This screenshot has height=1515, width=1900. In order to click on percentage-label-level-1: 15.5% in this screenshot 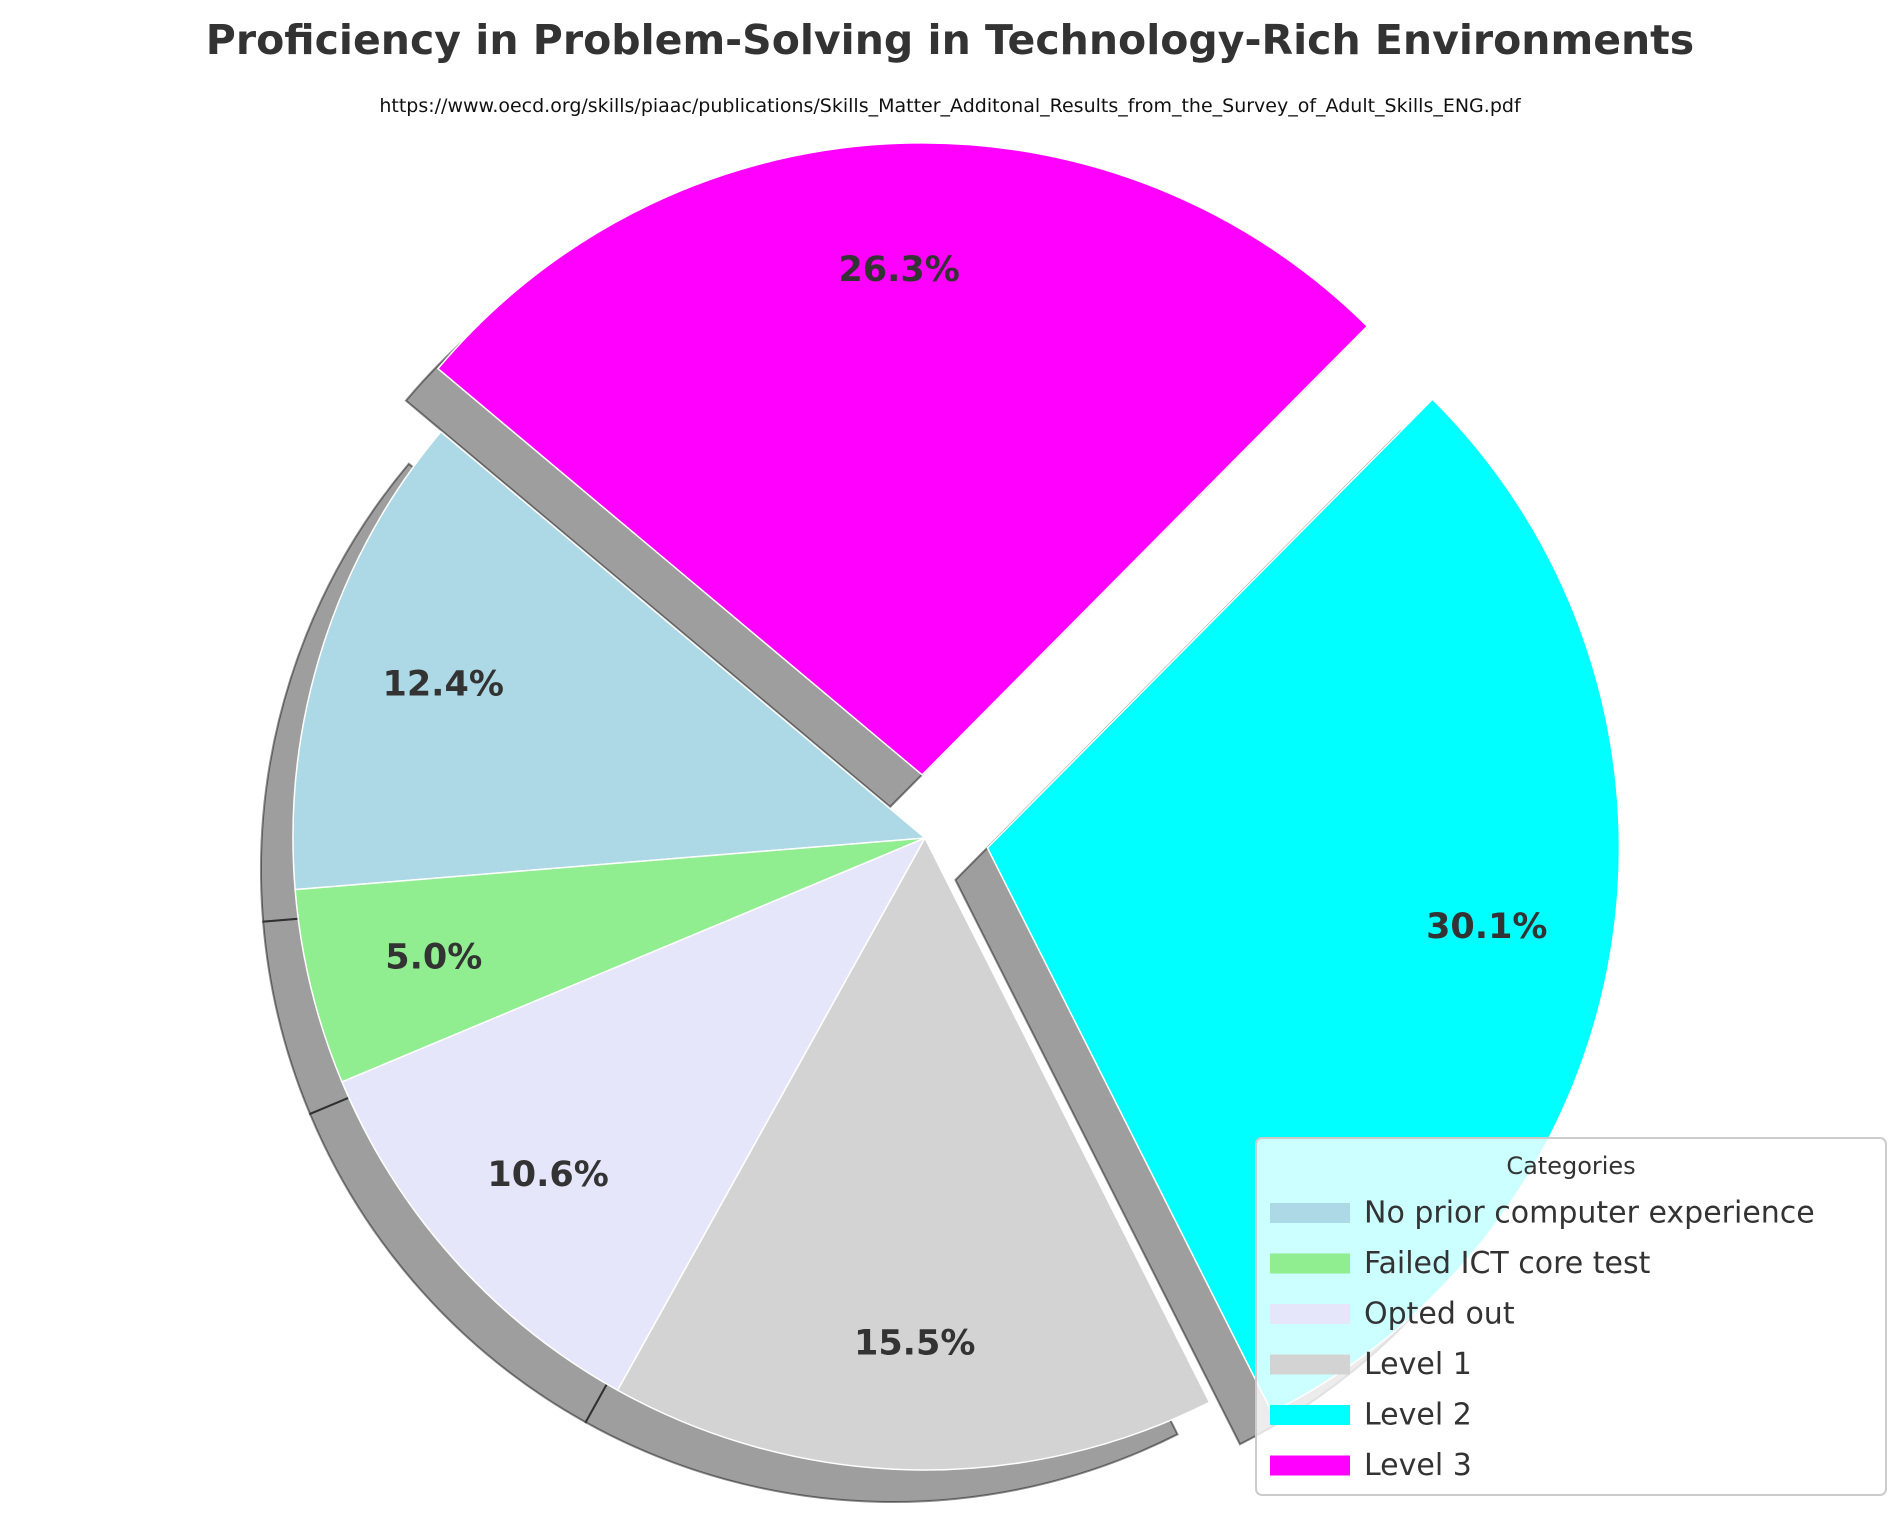, I will do `click(914, 1344)`.